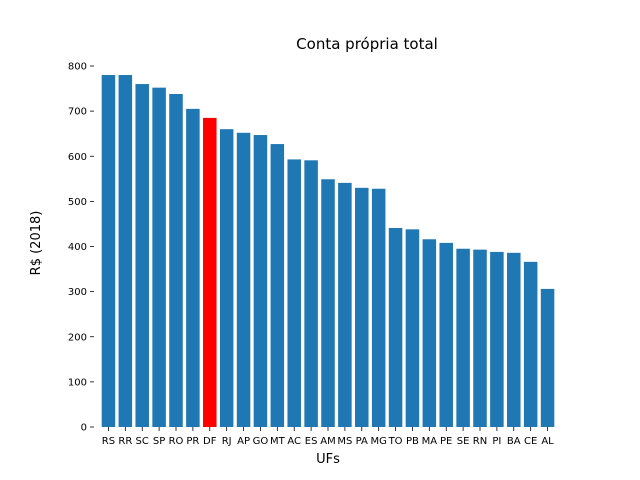  What do you see at coordinates (463, 441) in the screenshot?
I see `x-tick-label-se: SE` at bounding box center [463, 441].